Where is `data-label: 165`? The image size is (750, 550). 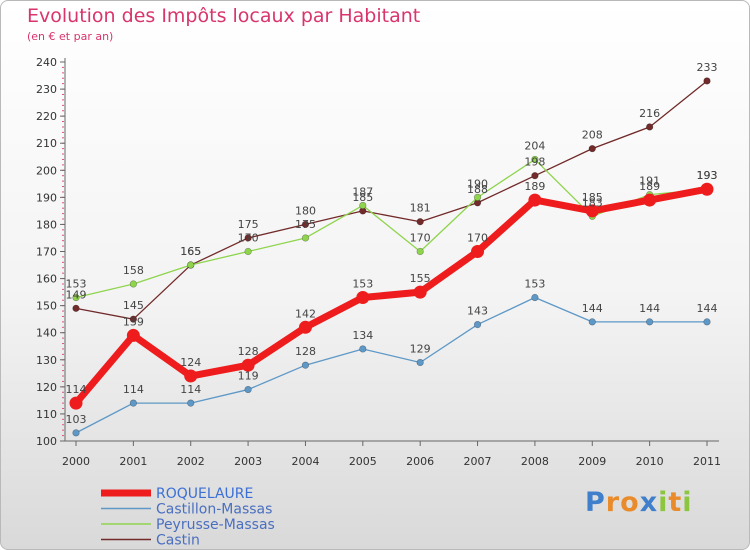 data-label: 165 is located at coordinates (190, 251).